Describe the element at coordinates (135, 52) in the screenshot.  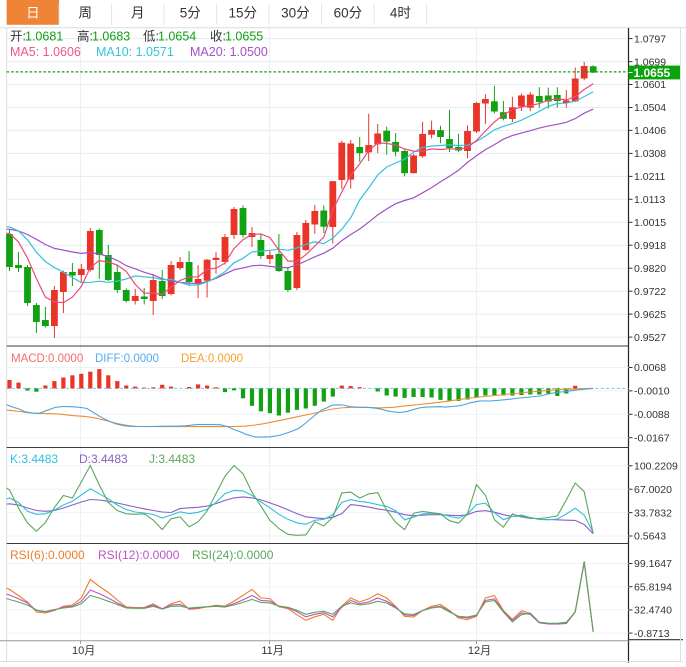
I see `svg-text: MA10: 1.0571` at that location.